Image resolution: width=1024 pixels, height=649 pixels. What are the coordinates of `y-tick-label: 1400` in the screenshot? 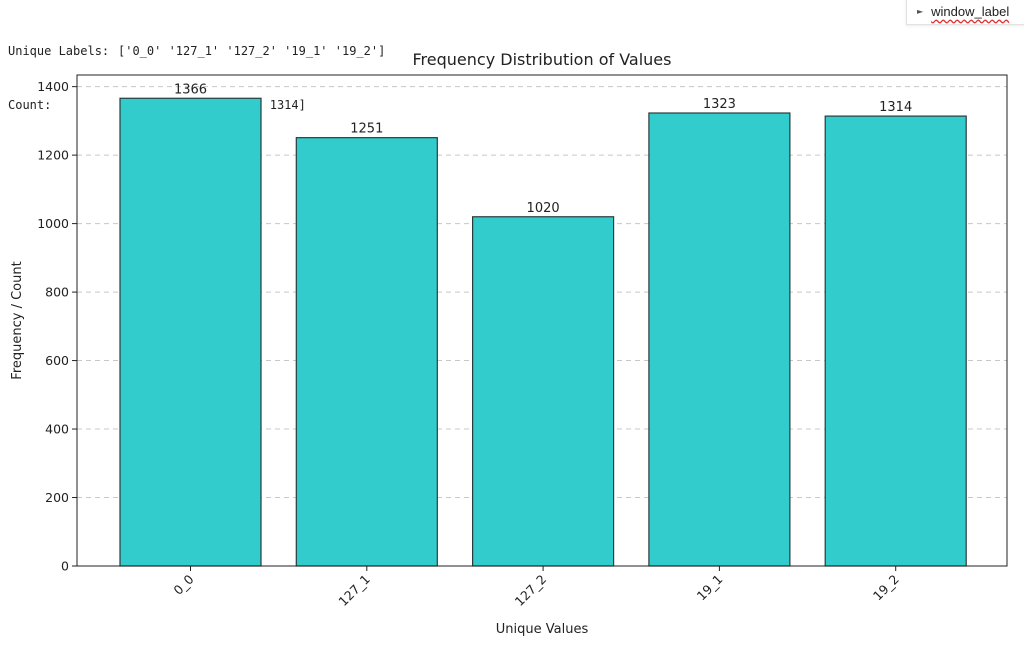 It's located at (53, 86).